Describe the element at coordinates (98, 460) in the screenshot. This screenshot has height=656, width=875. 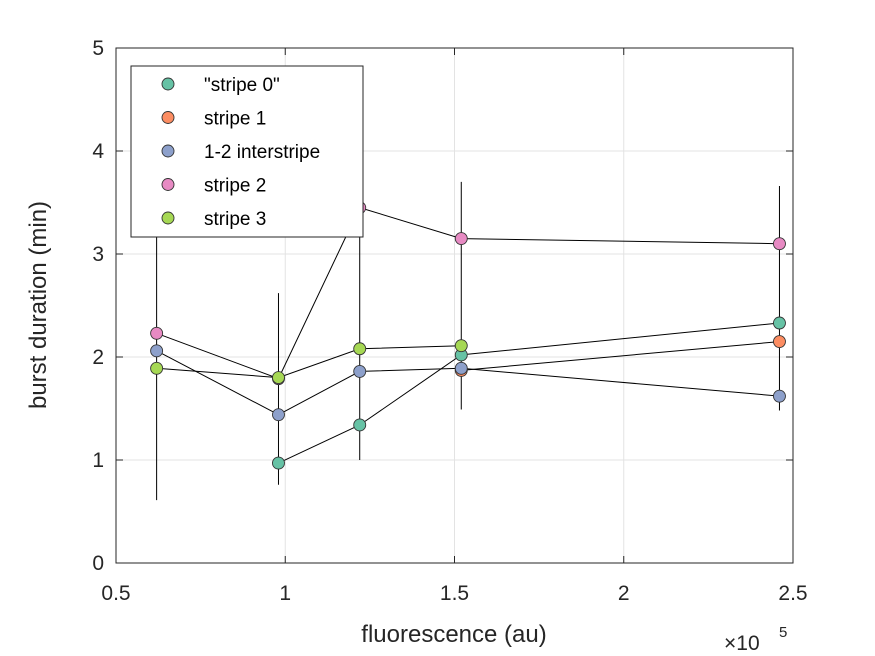
I see `y-tick-label: 1` at that location.